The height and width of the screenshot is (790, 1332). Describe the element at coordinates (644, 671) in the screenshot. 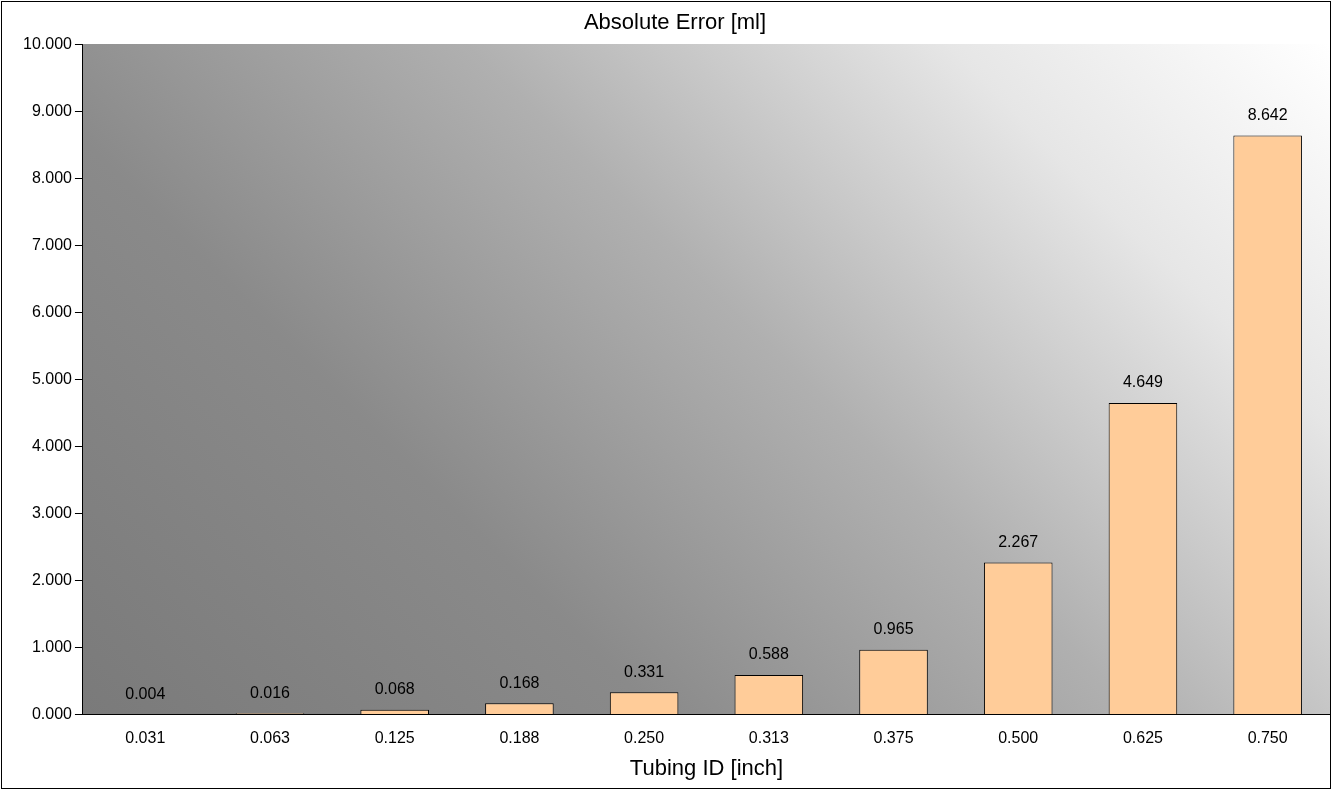

I see `data-label: 0.331` at that location.